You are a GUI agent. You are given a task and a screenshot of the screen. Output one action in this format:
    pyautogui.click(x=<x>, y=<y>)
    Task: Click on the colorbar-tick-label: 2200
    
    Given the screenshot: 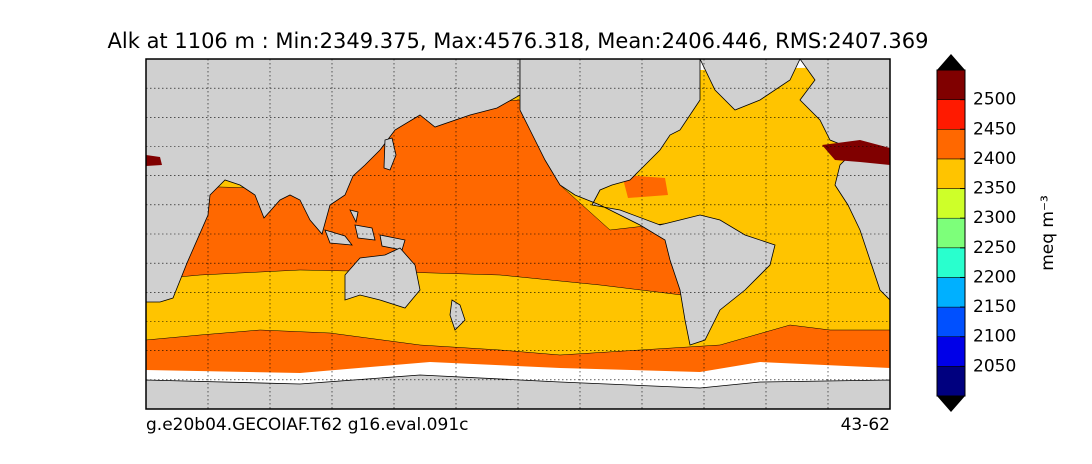 What is the action you would take?
    pyautogui.click(x=994, y=277)
    